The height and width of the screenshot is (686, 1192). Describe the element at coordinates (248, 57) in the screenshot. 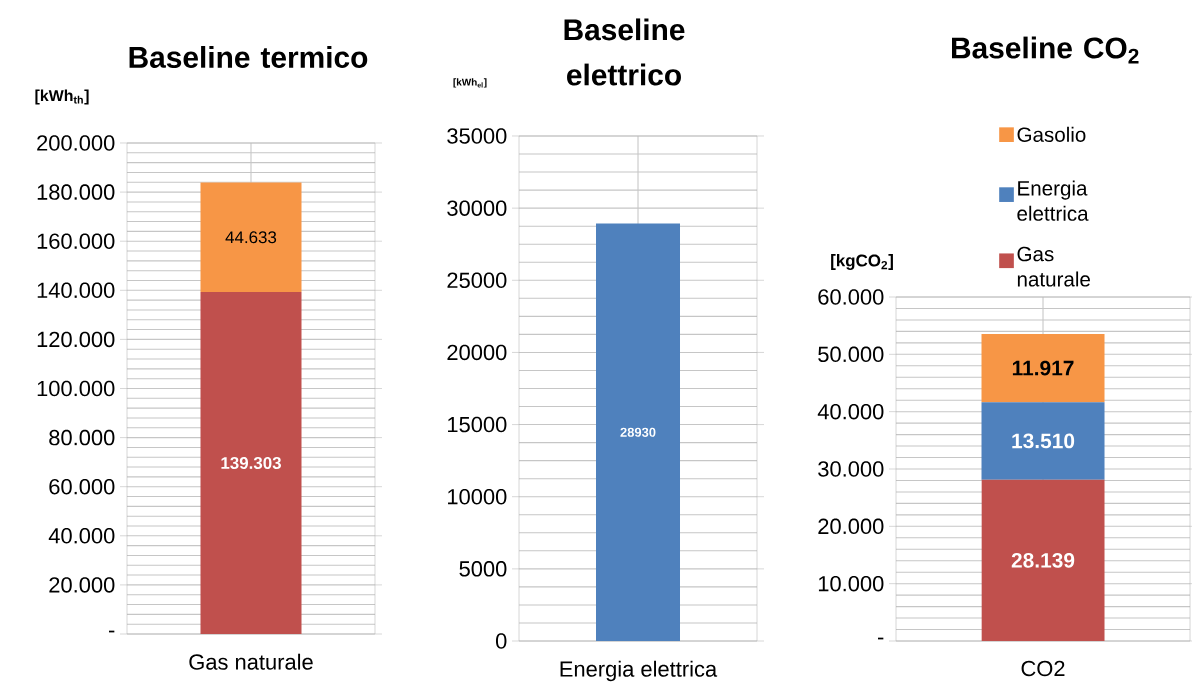

I see `chart-title: Baseline termico` at that location.